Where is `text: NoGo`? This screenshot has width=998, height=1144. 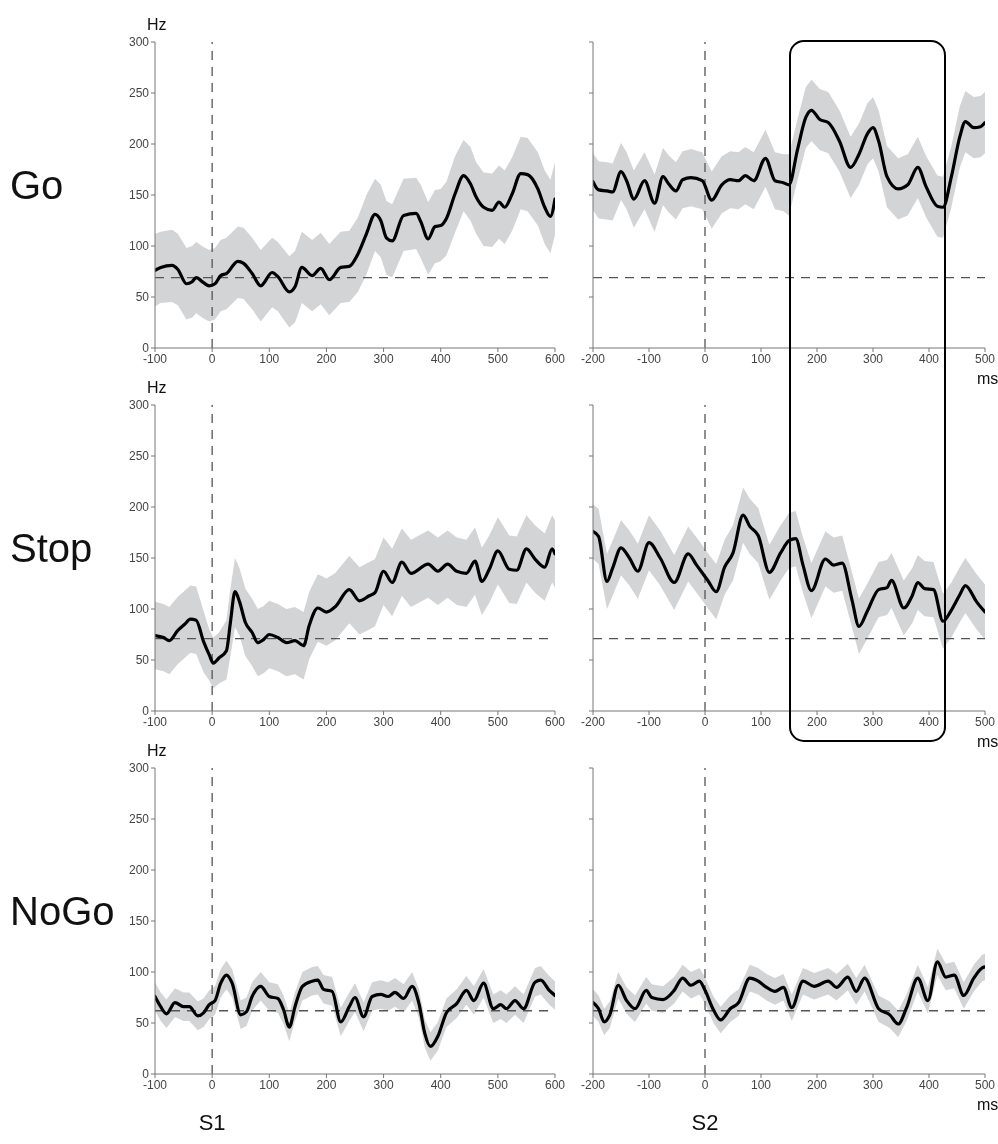
text: NoGo is located at coordinates (62, 911).